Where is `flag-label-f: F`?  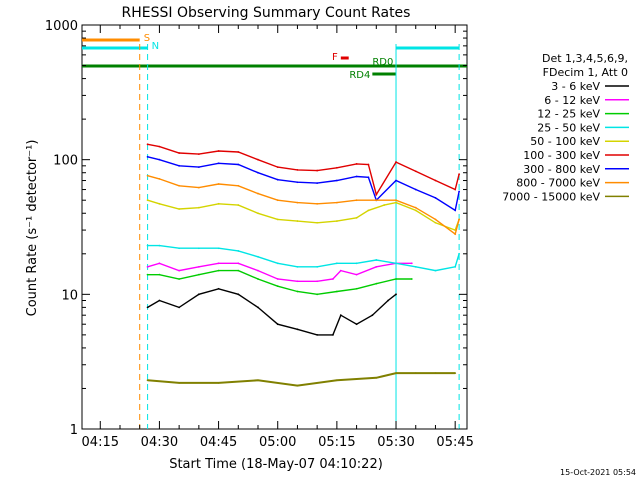 flag-label-f: F is located at coordinates (335, 57).